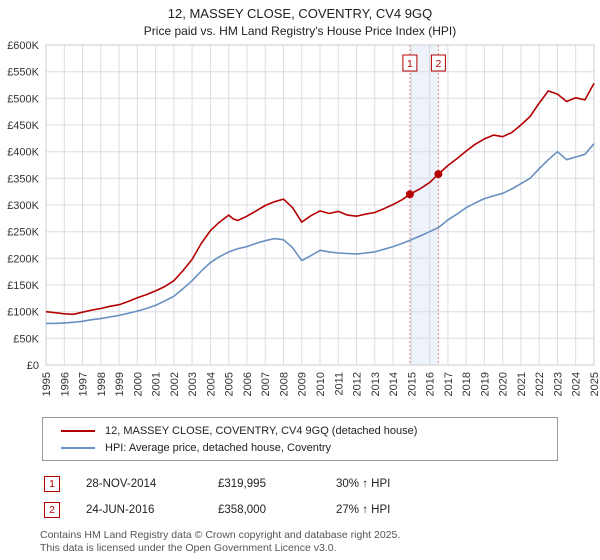 The image size is (600, 560). What do you see at coordinates (33, 366) in the screenshot?
I see `svg-text: £0` at bounding box center [33, 366].